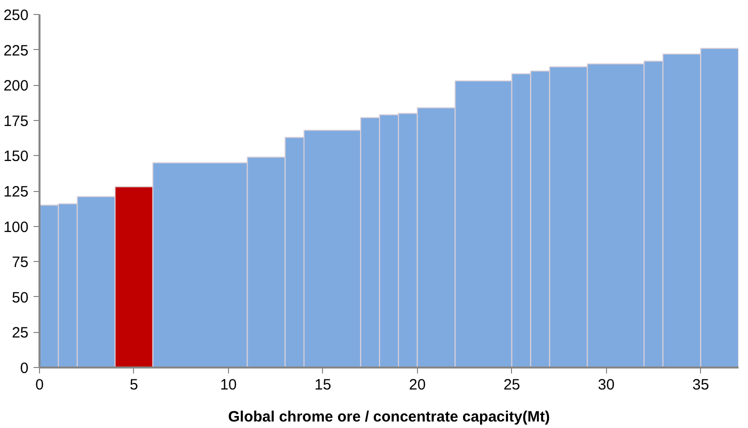 The width and height of the screenshot is (748, 428). I want to click on x-tick-label: 30, so click(606, 385).